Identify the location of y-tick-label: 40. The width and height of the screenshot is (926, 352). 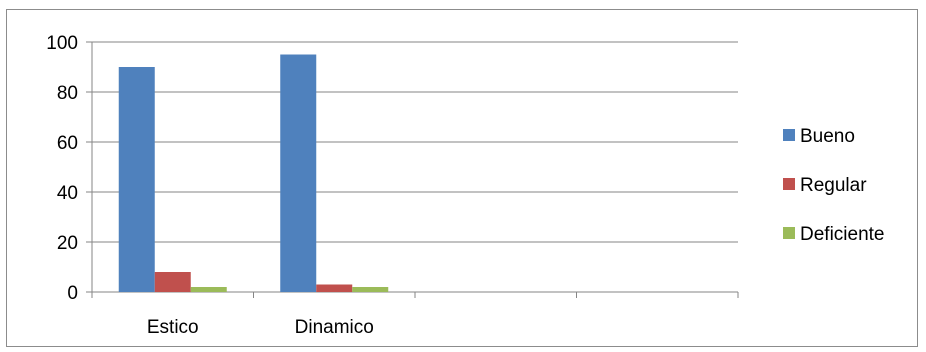
(67, 193).